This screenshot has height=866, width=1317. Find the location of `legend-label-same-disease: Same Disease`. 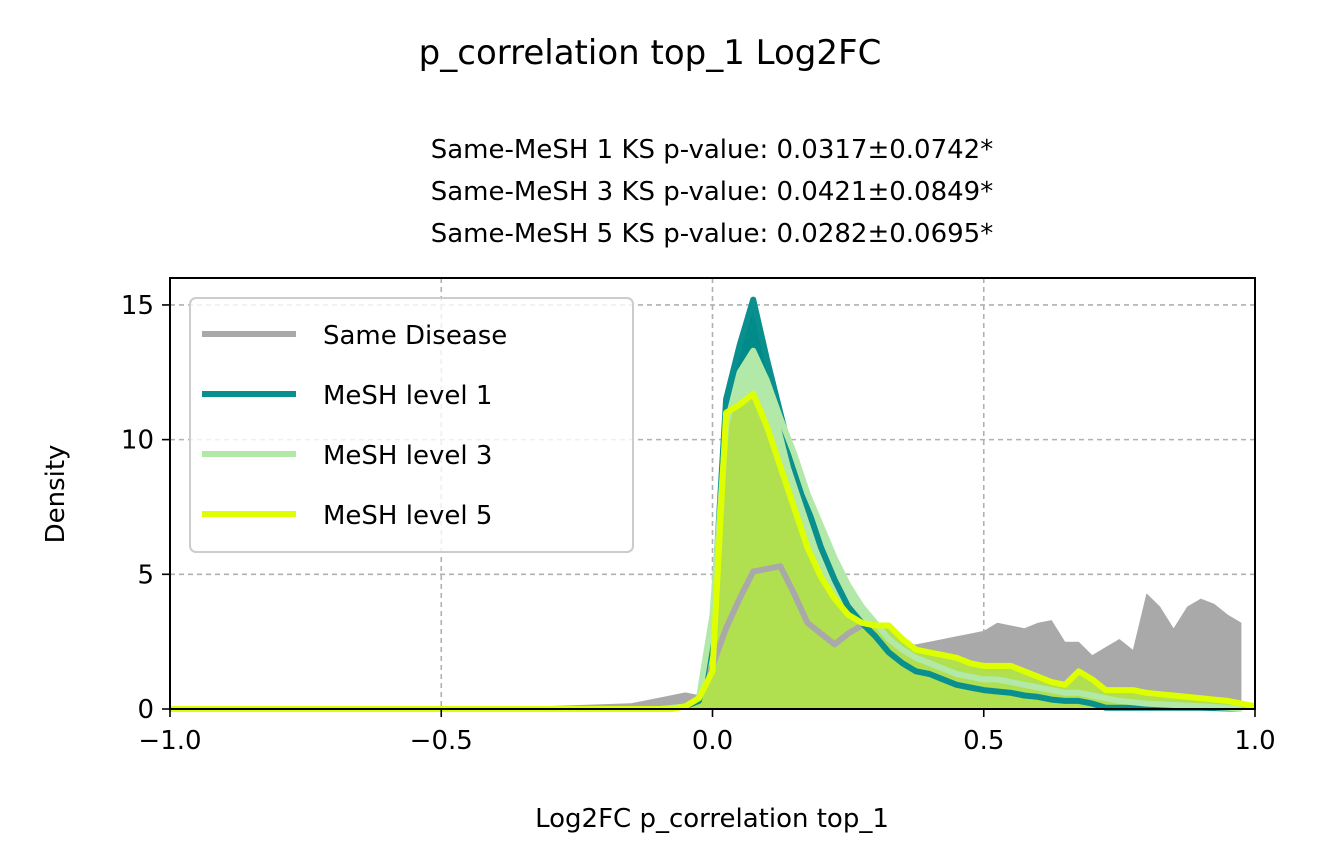

legend-label-same-disease: Same Disease is located at coordinates (415, 336).